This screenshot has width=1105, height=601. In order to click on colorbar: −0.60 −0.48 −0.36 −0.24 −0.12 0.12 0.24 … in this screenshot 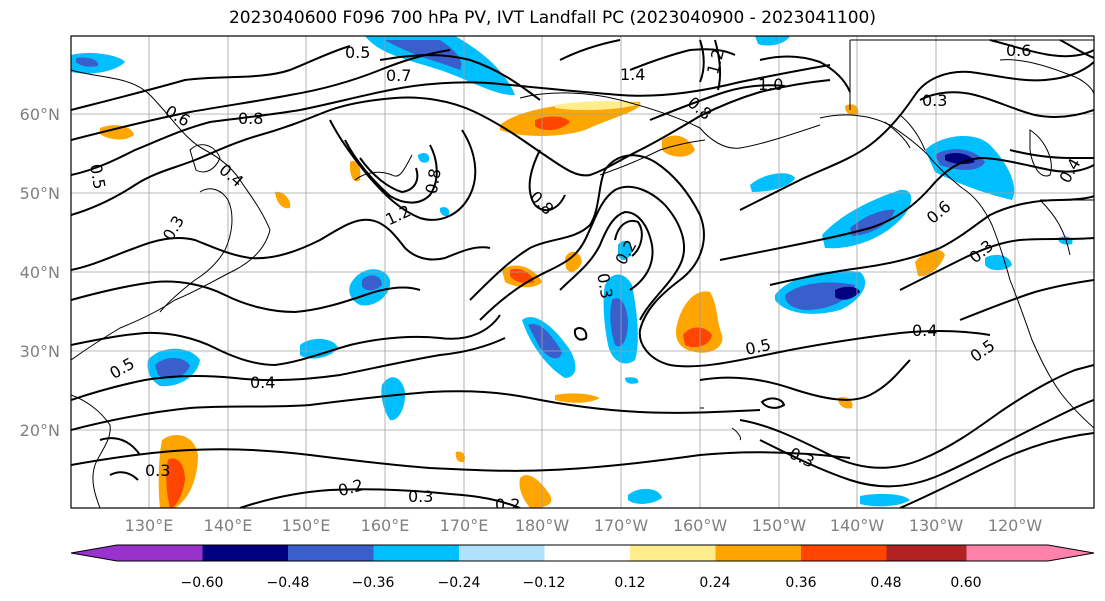, I will do `click(582, 567)`.